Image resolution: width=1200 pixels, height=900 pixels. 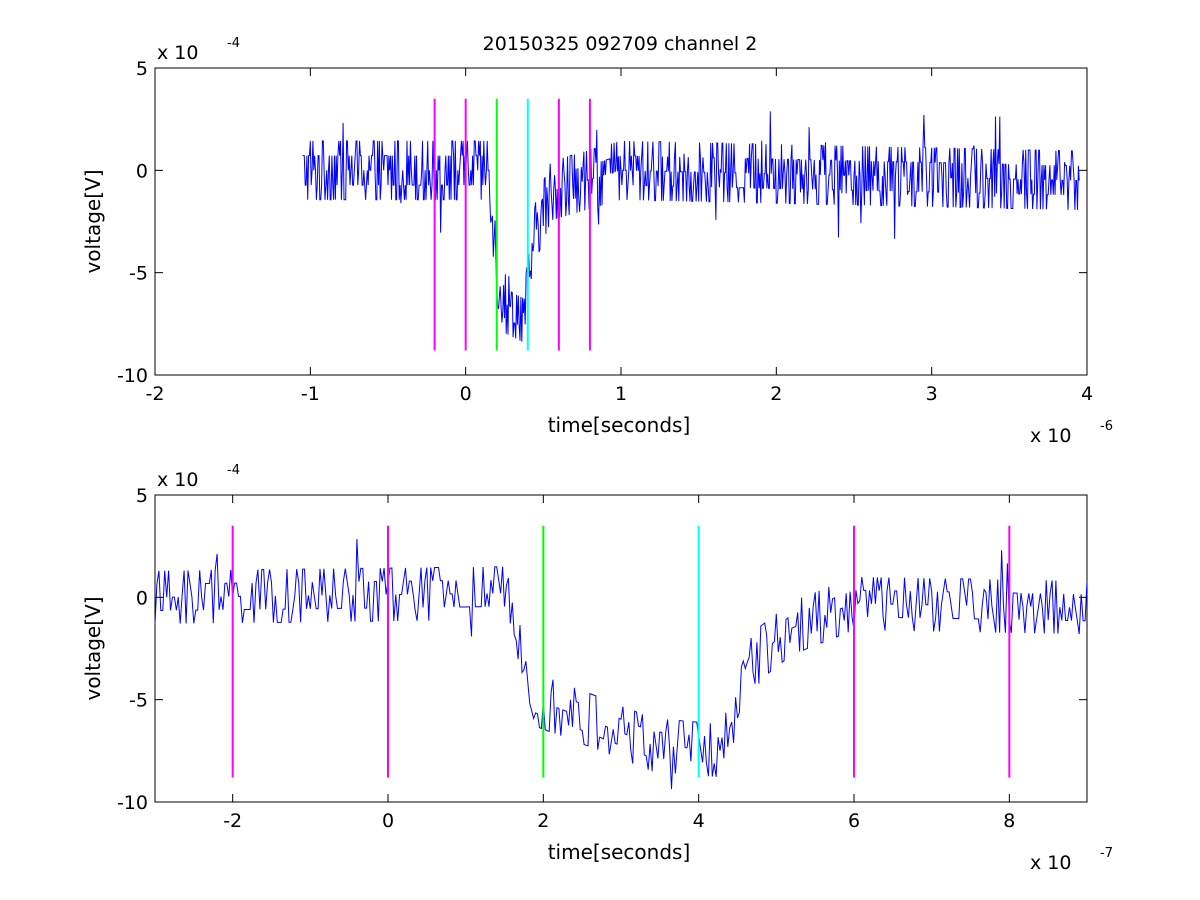 What do you see at coordinates (620, 44) in the screenshot?
I see `figure-title: 20150325 092709 channel 2` at bounding box center [620, 44].